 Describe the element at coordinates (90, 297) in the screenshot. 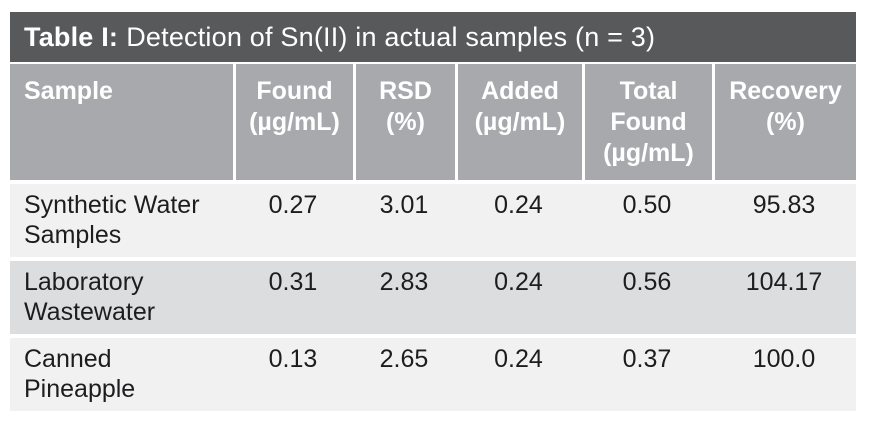

I see `sample-name: Laboratory Wastewater` at that location.